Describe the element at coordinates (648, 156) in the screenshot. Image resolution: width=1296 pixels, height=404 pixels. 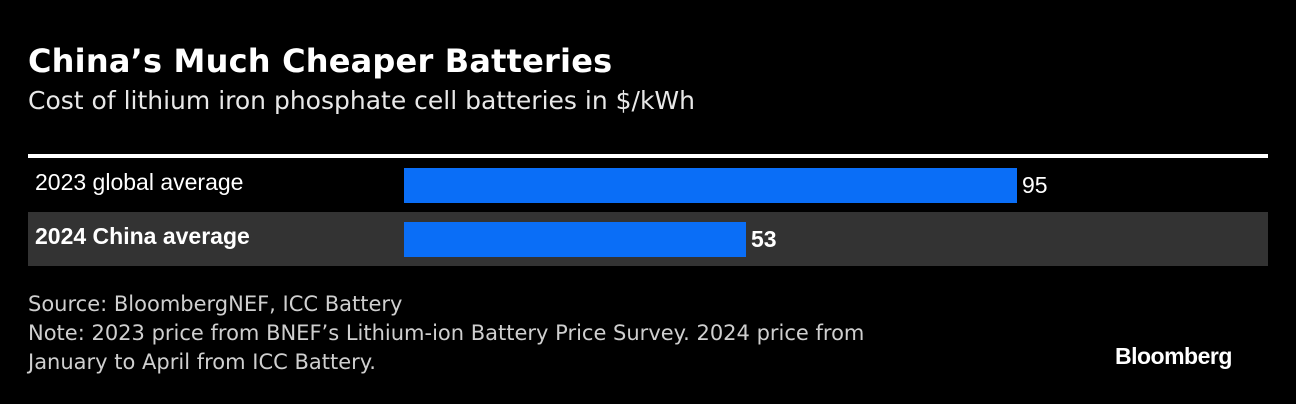
I see `top-rule` at that location.